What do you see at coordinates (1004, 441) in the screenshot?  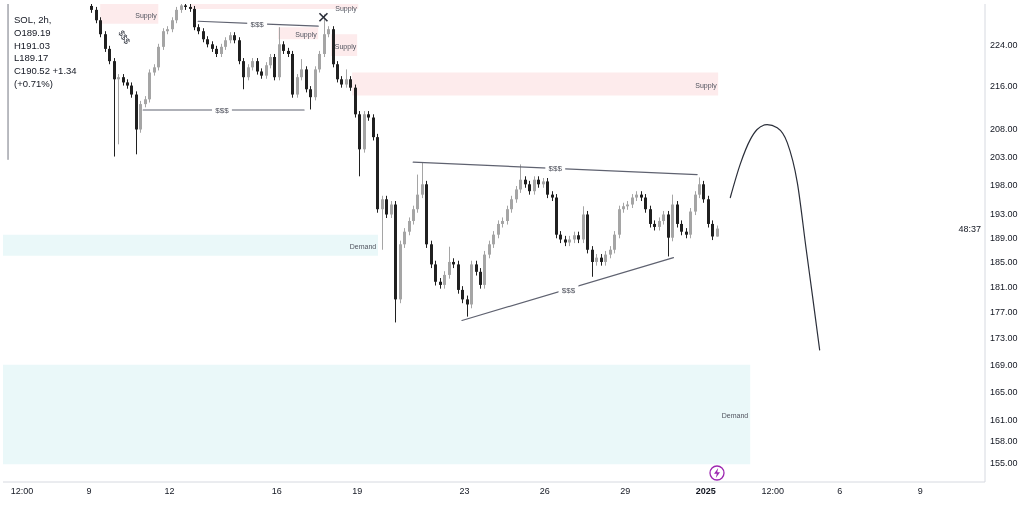 I see `y-tick-label: 158.00` at bounding box center [1004, 441].